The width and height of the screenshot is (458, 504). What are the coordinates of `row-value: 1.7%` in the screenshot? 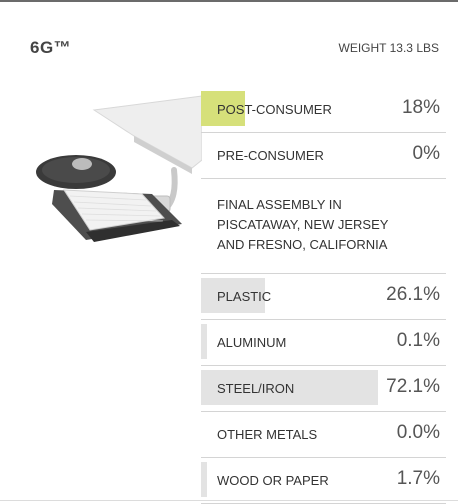 It's located at (418, 478).